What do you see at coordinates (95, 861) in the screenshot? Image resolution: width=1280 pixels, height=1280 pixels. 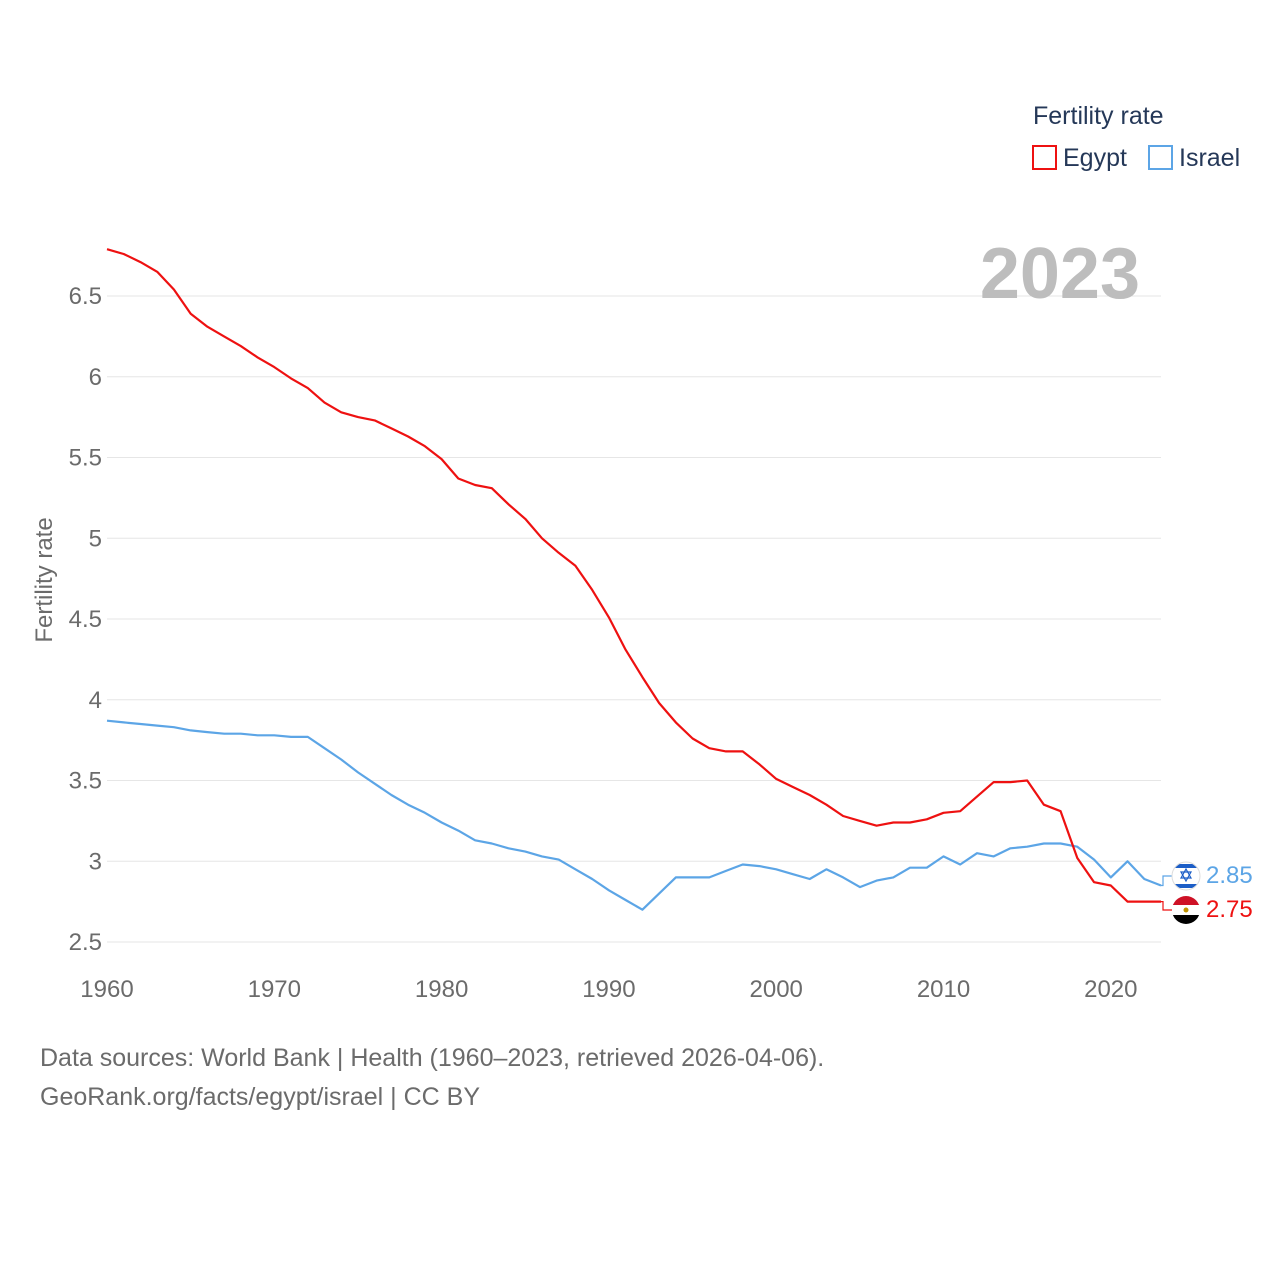 I see `y-tick-label: 3` at bounding box center [95, 861].